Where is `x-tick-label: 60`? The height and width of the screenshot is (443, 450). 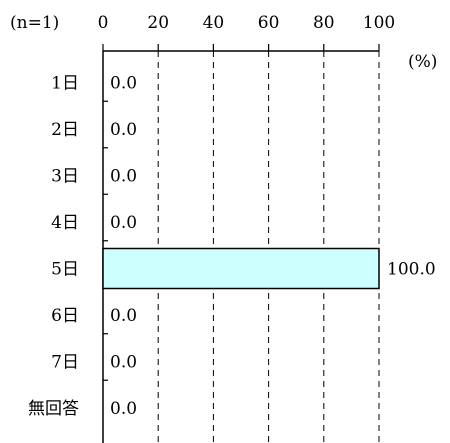 x-tick-label: 60 is located at coordinates (269, 23).